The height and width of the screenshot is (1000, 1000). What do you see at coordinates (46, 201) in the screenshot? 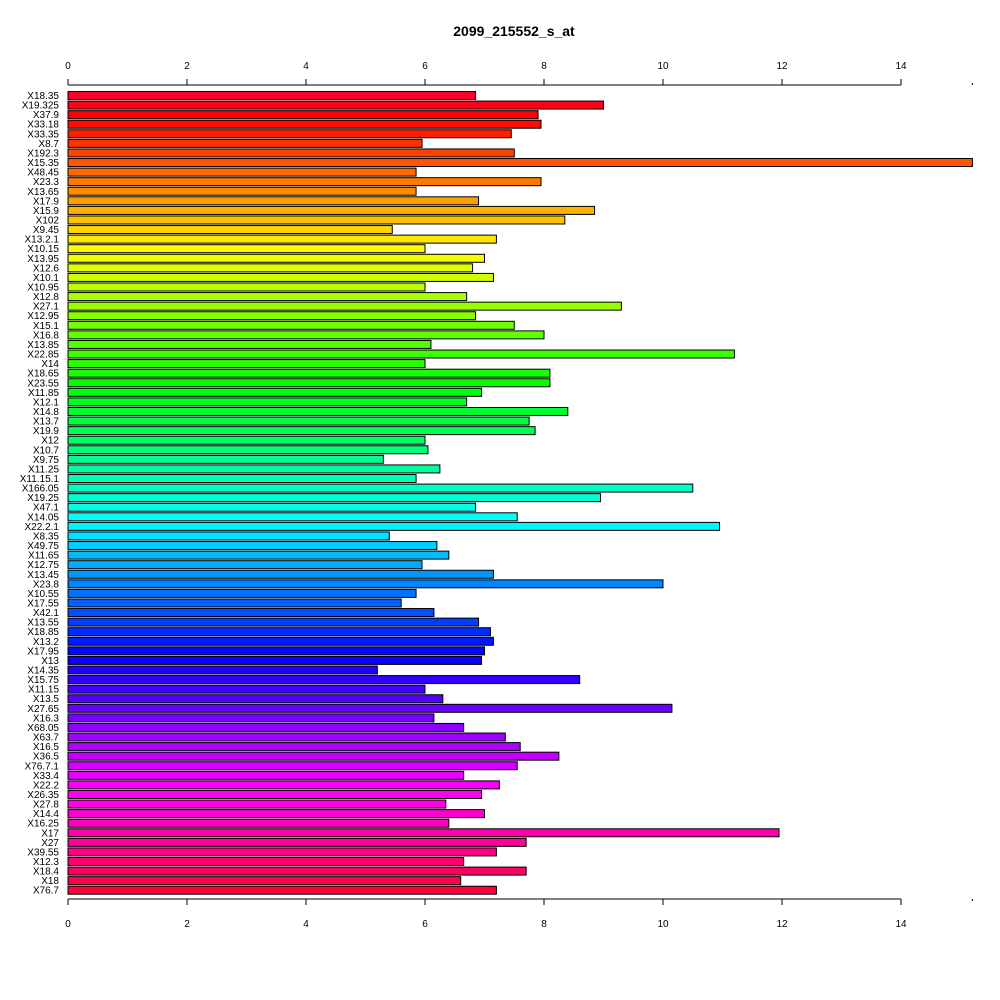
I see `category-label: X17.9` at bounding box center [46, 201].